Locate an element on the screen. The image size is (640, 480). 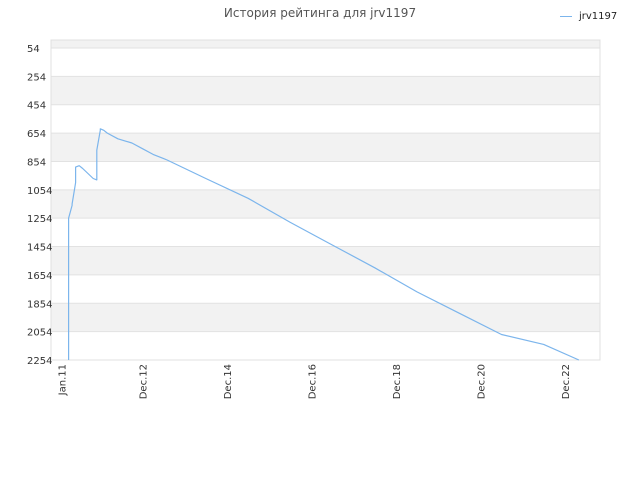
x-tick-label: Dec.16 is located at coordinates (312, 381).